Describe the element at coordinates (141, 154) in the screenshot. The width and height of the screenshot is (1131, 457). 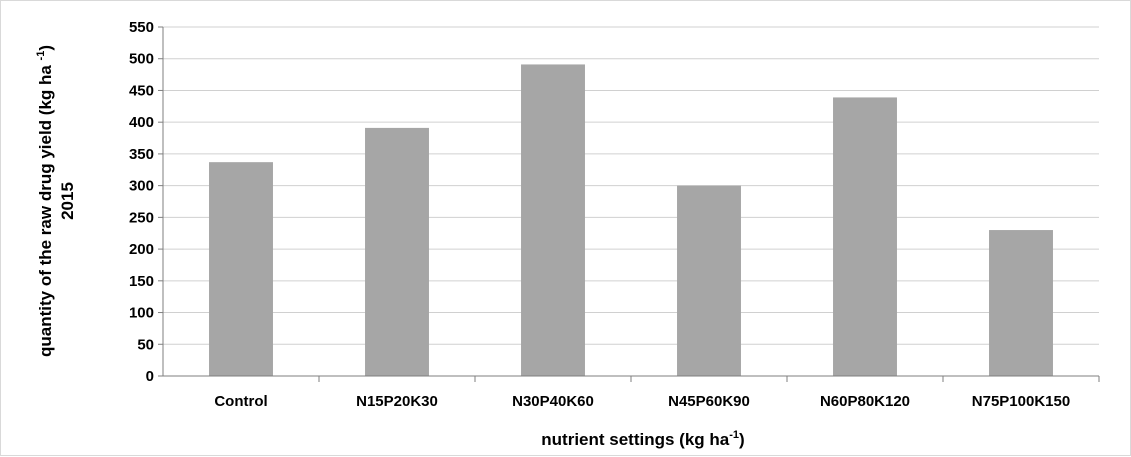
I see `y-tick-label-350: 350` at that location.